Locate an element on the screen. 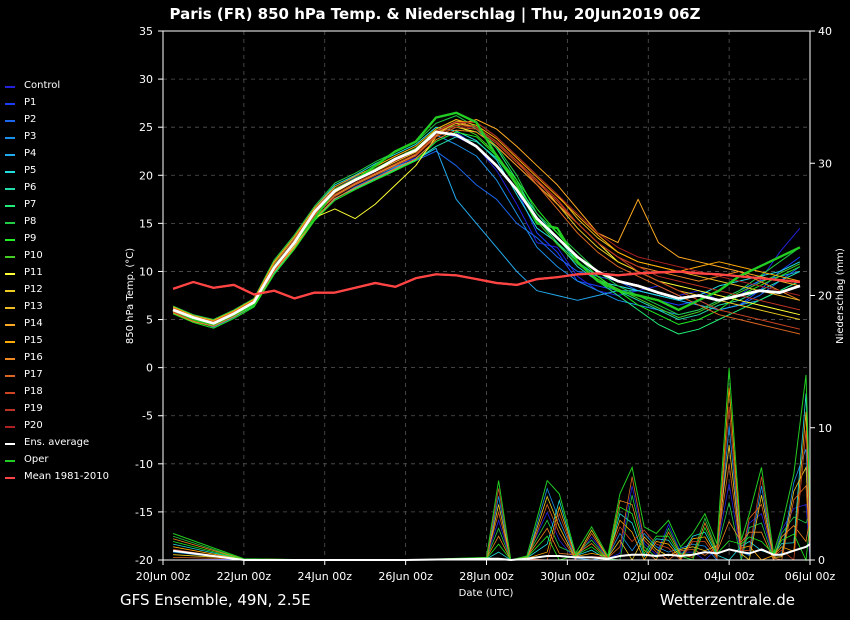  series-line-mean-1981-2010 is located at coordinates (486, 285).